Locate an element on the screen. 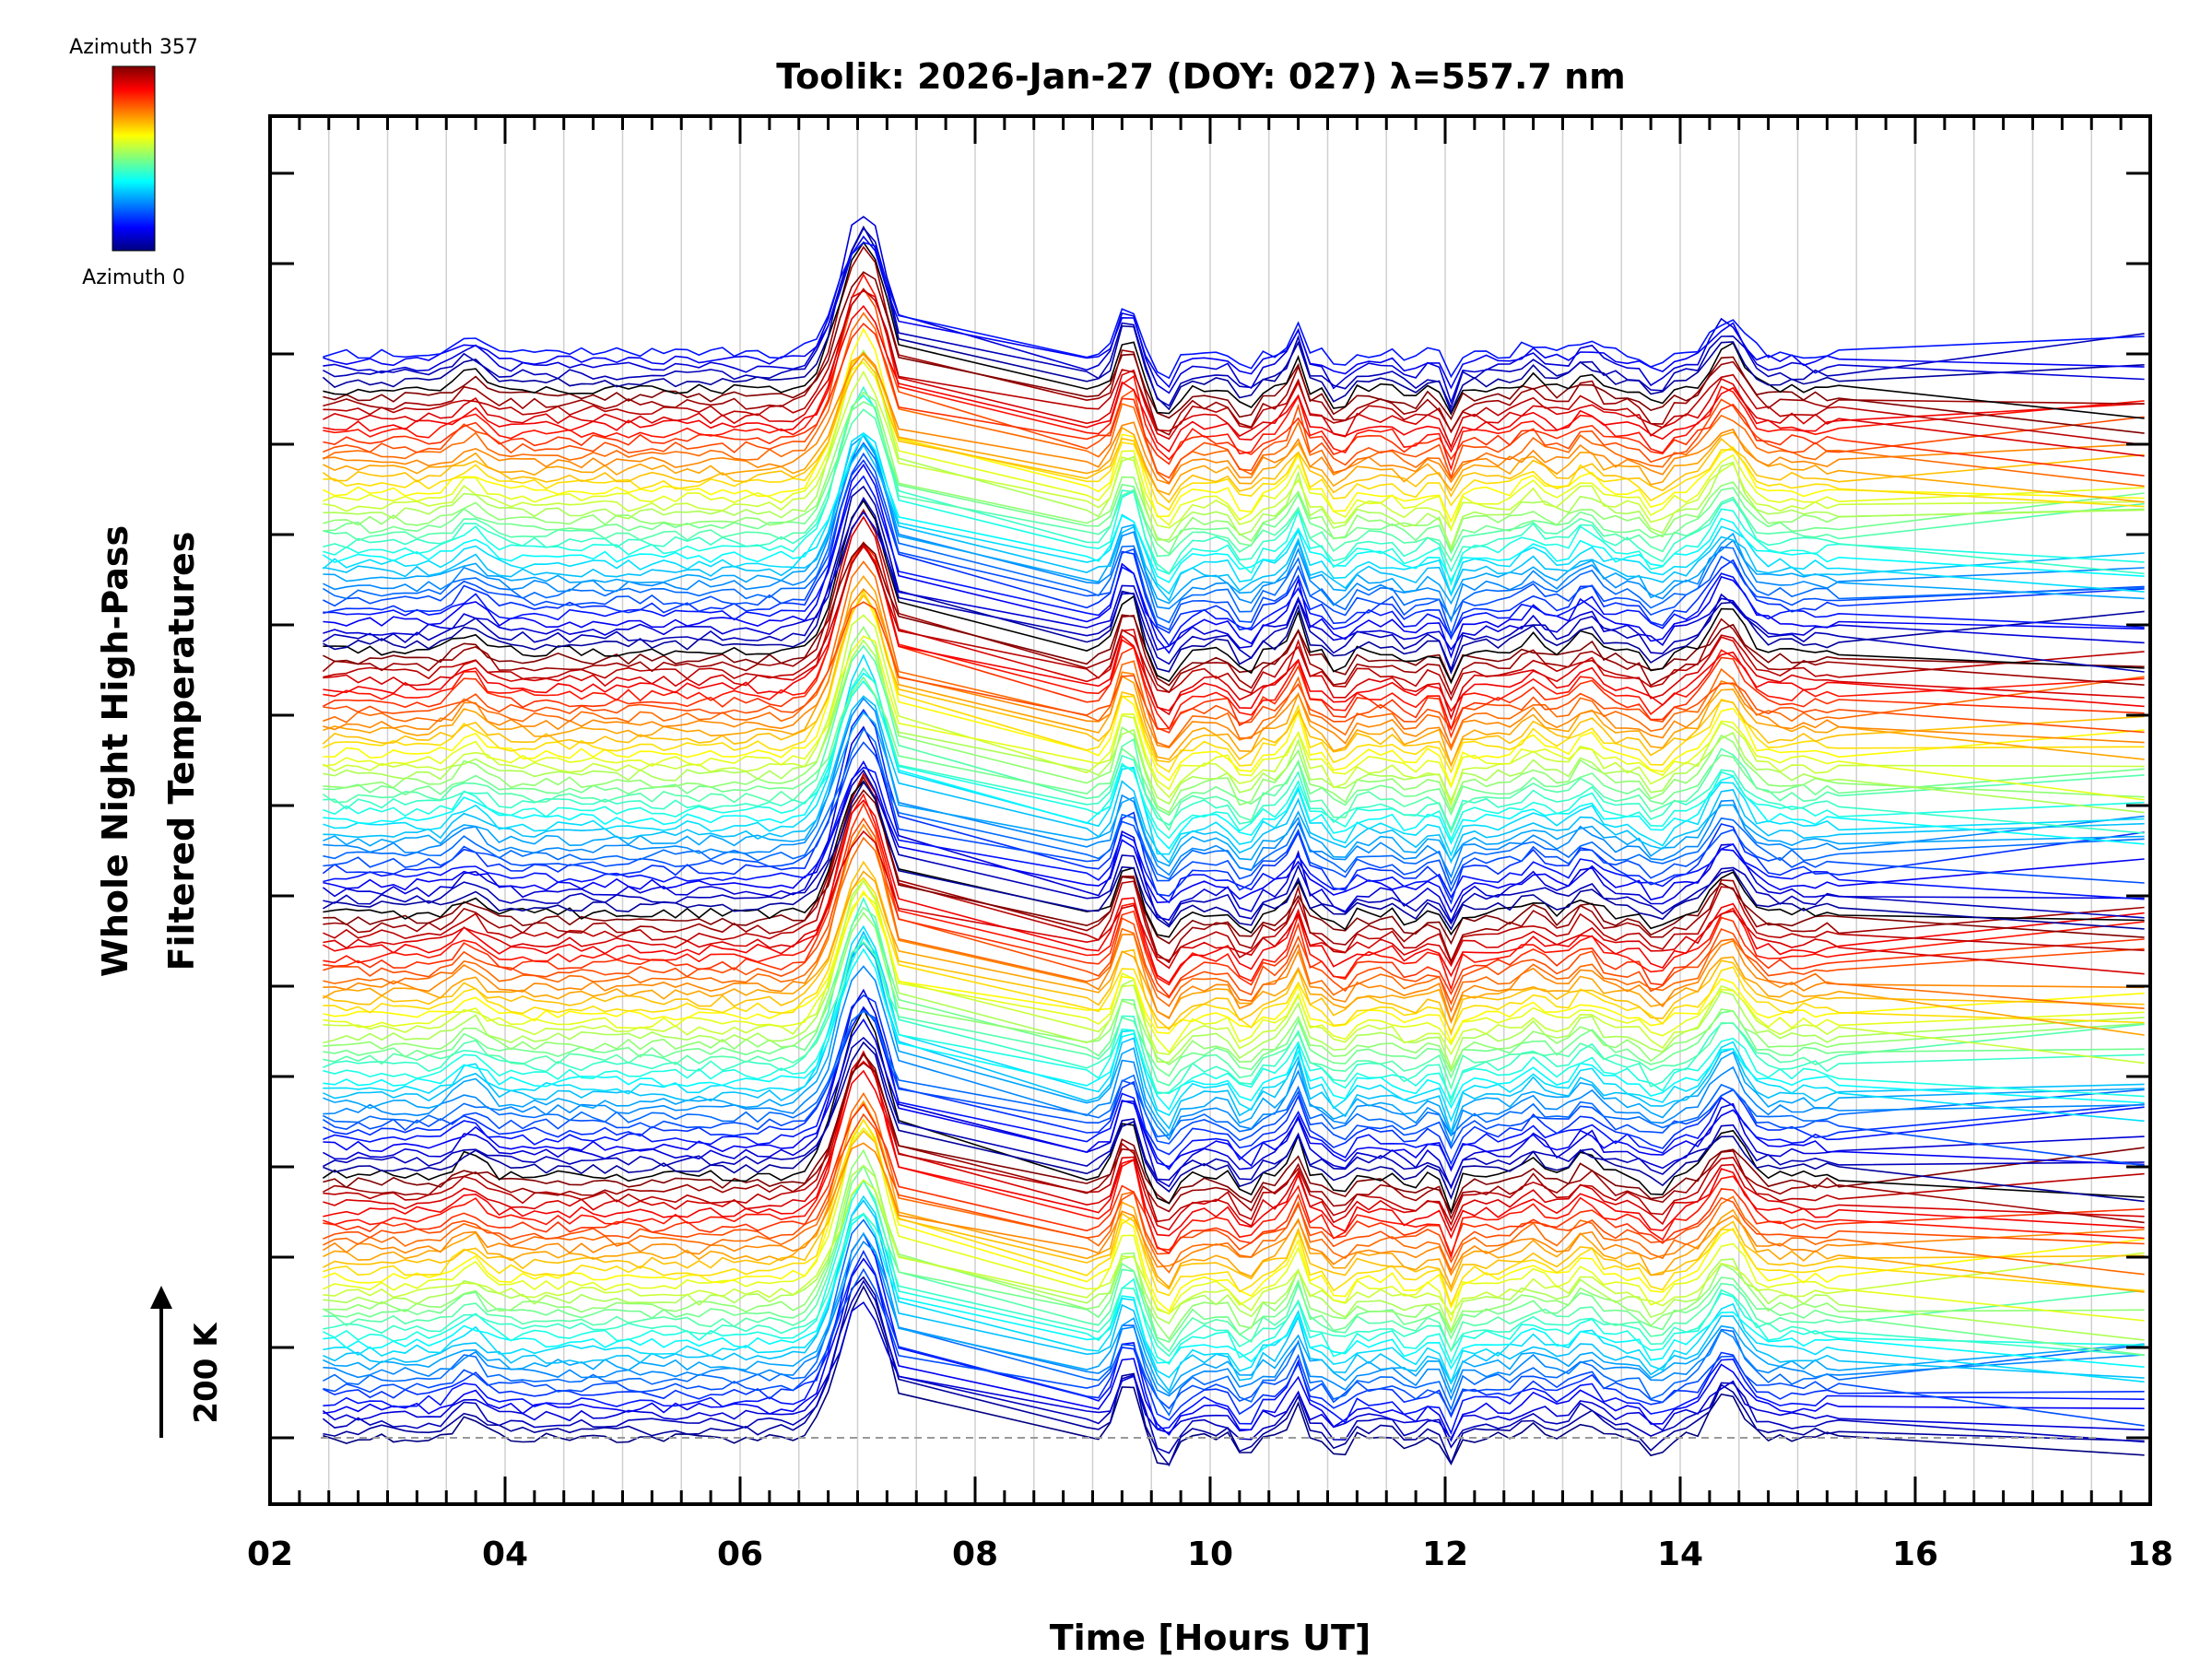 The width and height of the screenshot is (2212, 1659). colorbar-gradient is located at coordinates (134, 158).